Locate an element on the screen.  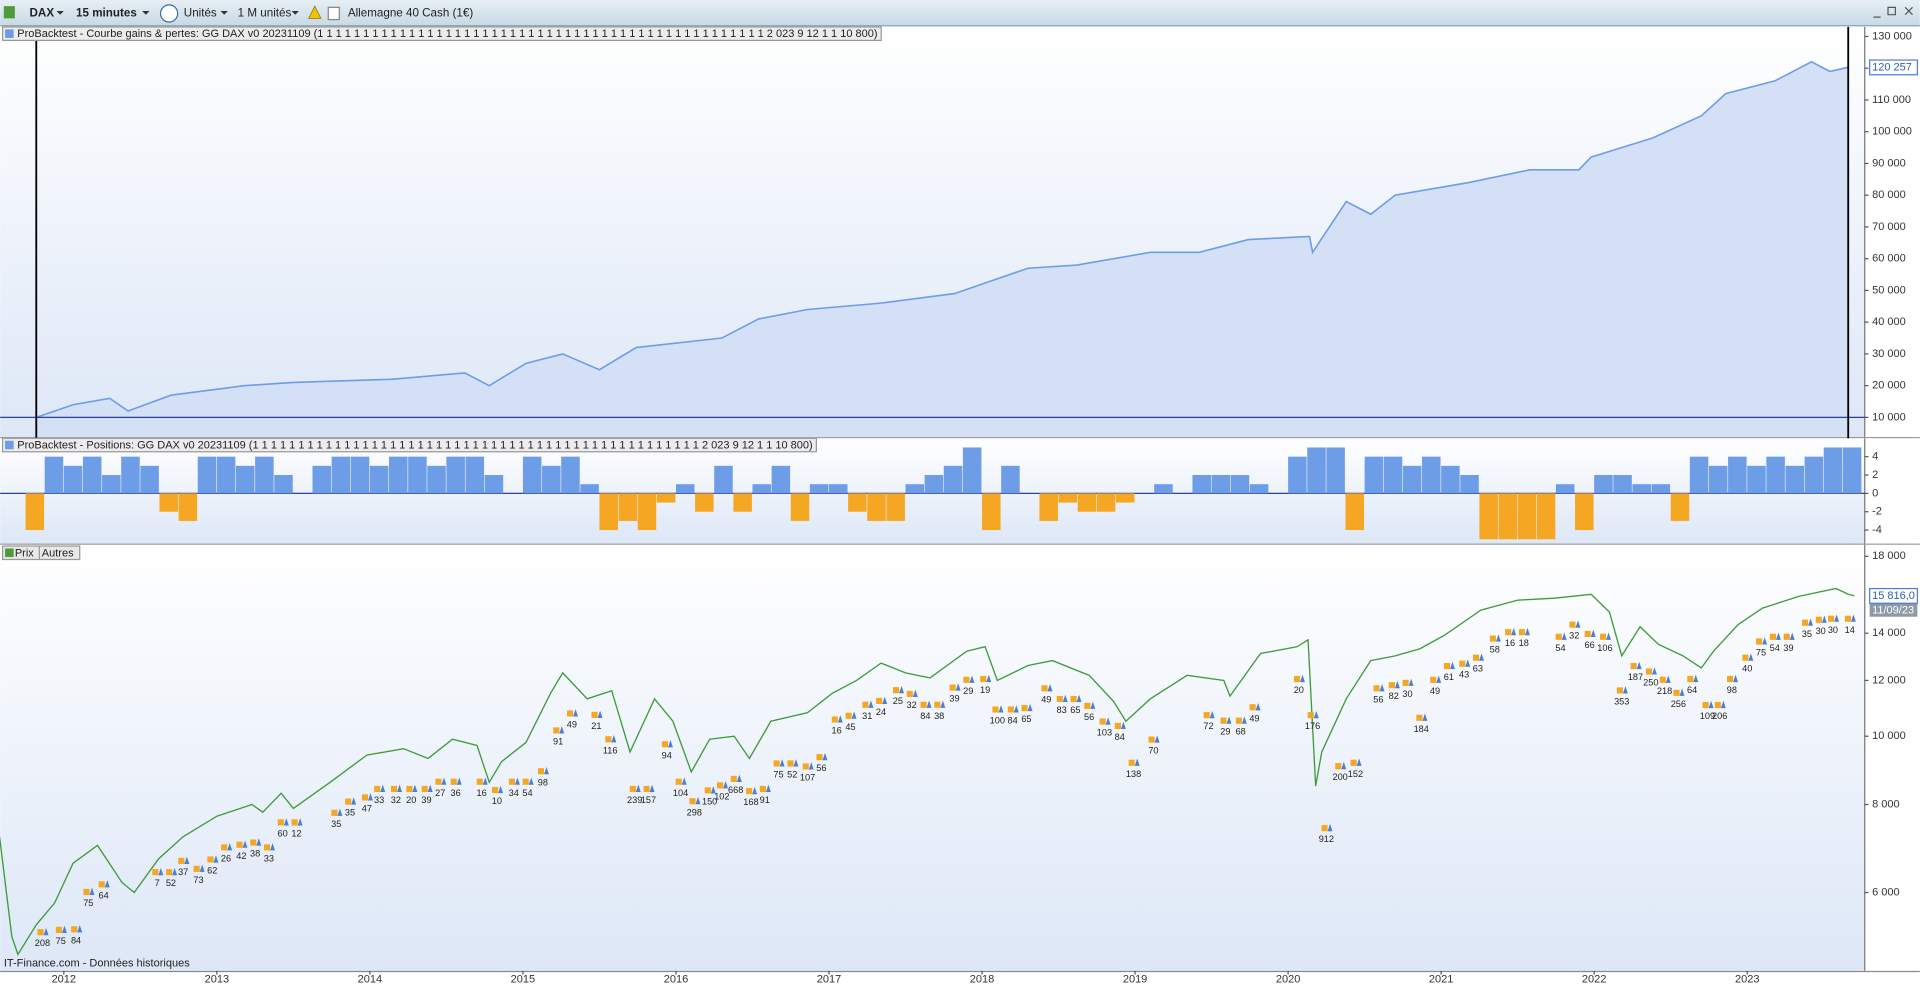
warning-icon is located at coordinates (315, 12).